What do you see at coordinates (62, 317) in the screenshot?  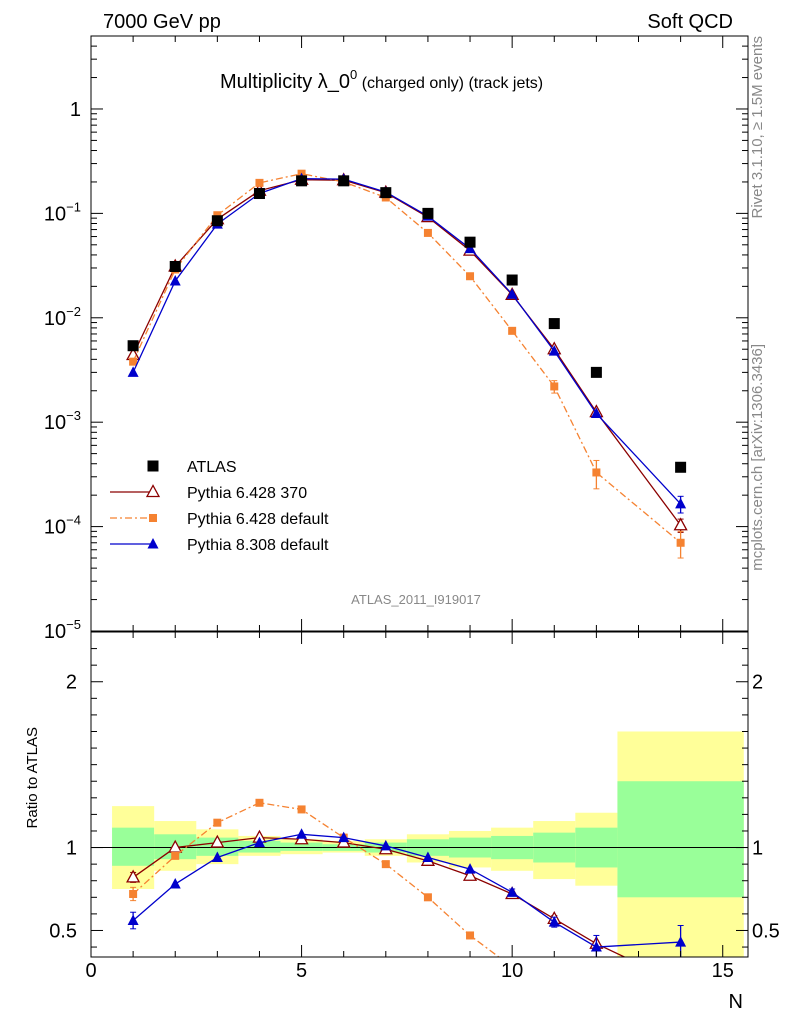 I see `y-tick-label: 10⁻²` at bounding box center [62, 317].